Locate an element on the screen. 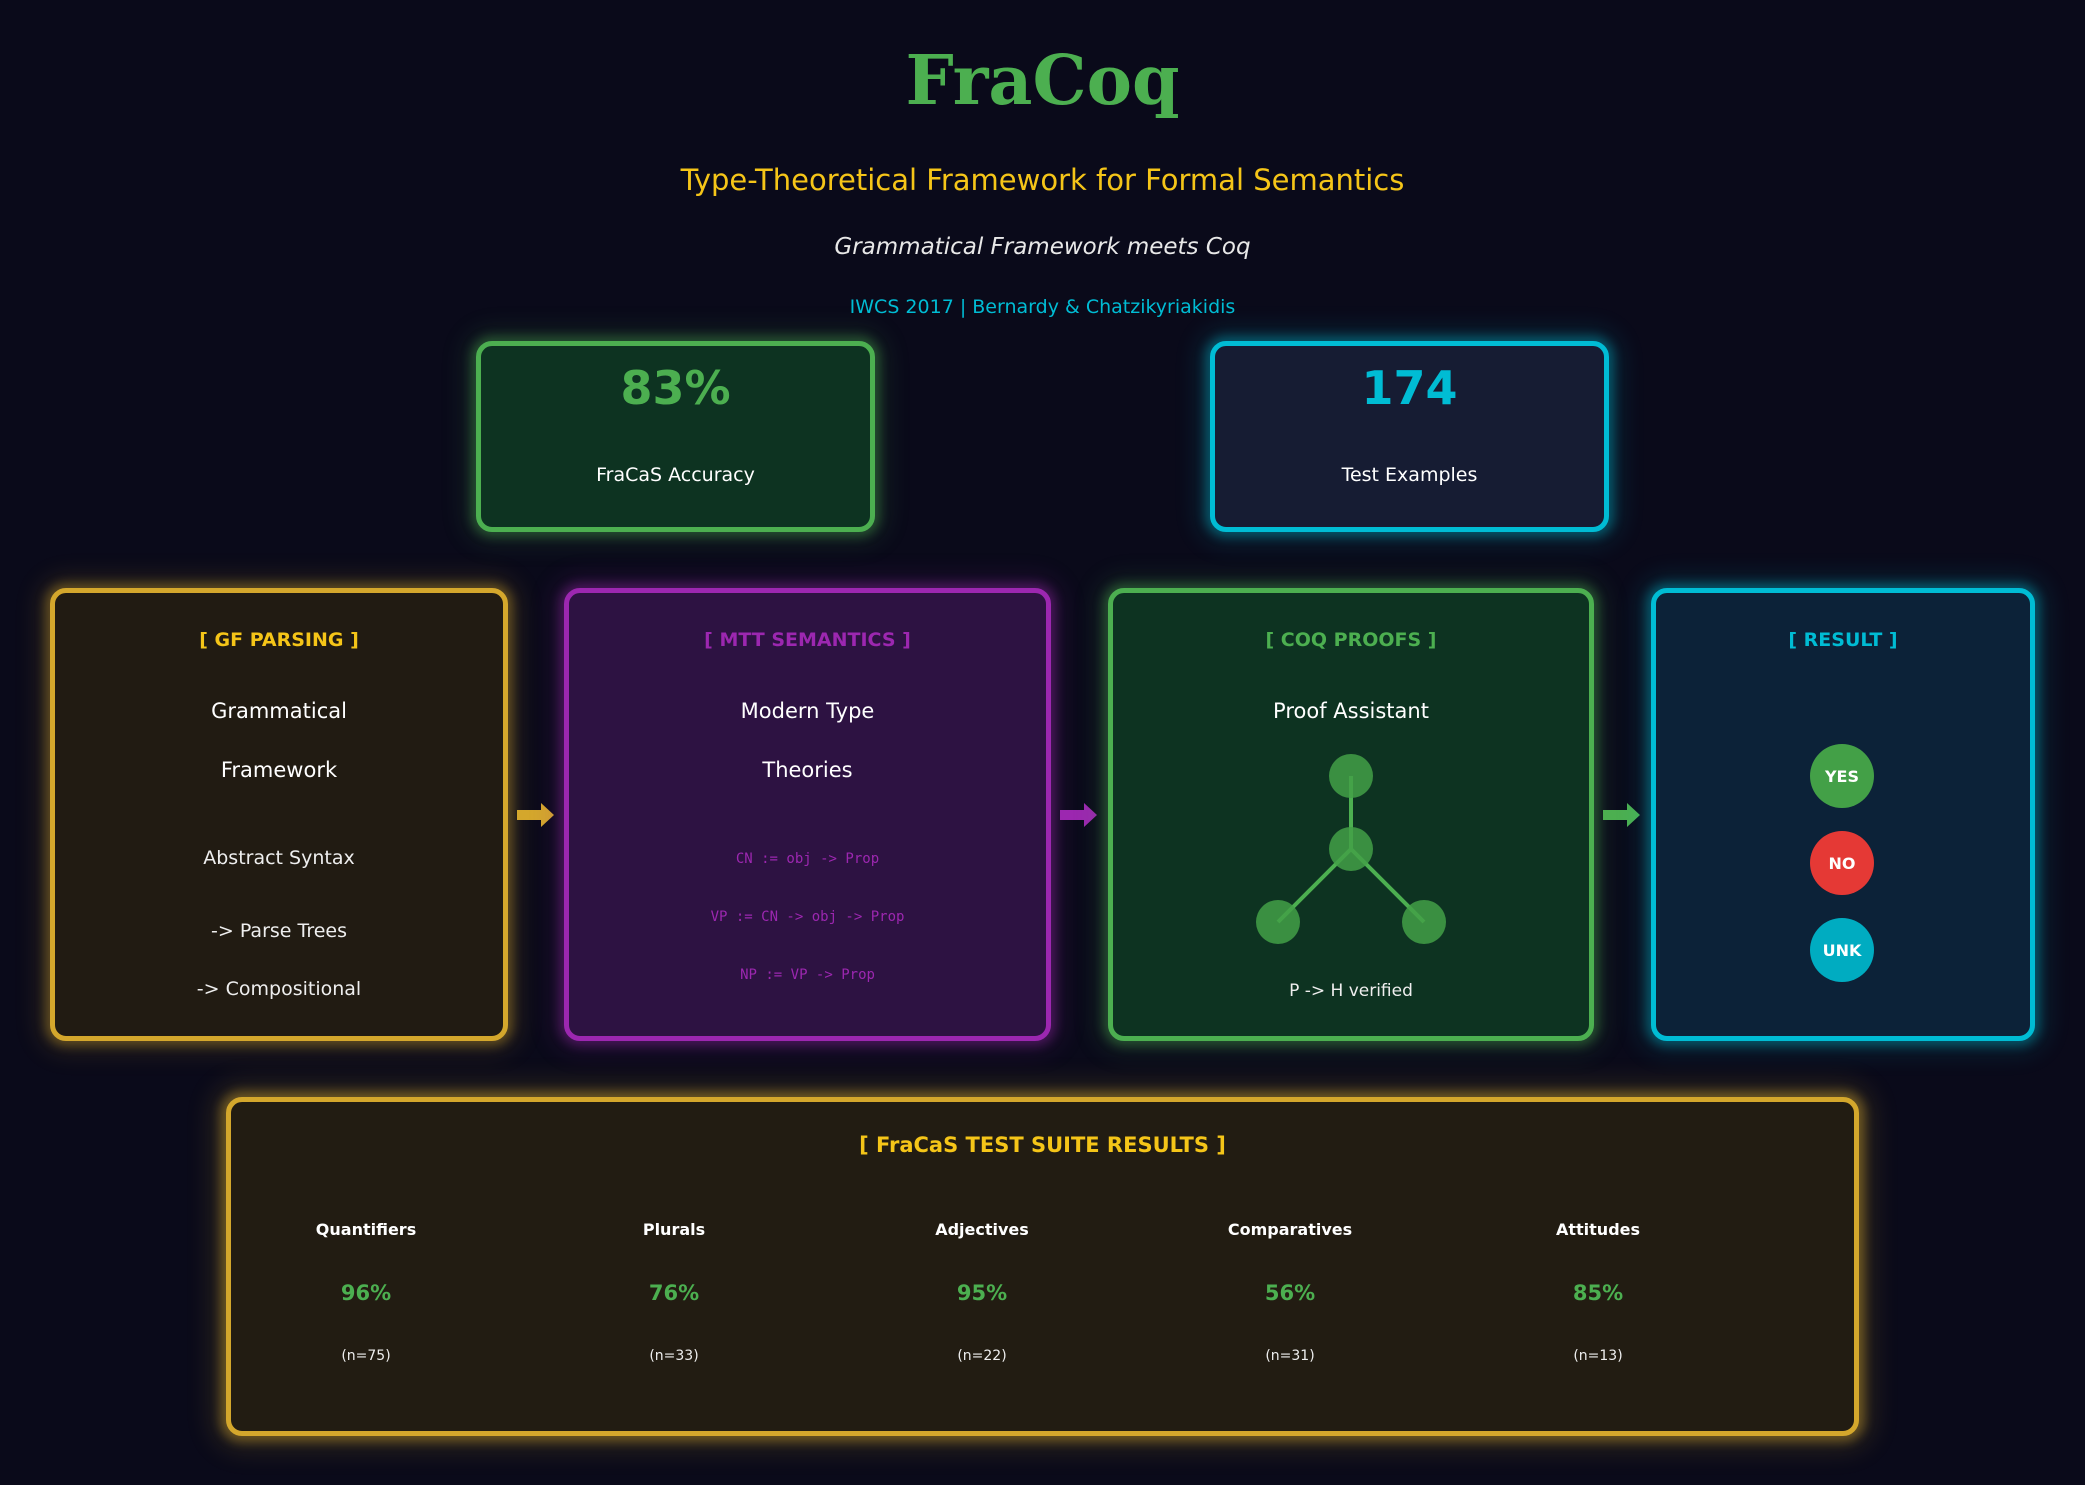 The height and width of the screenshot is (1485, 2085). result-header: [ RESULT ] is located at coordinates (1843, 640).